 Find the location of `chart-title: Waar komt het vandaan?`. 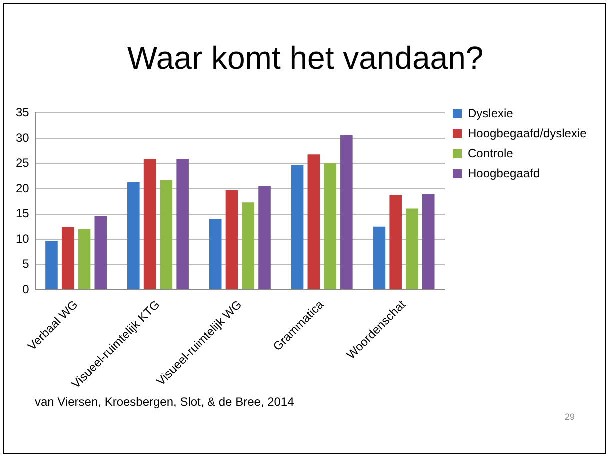

chart-title: Waar komt het vandaan? is located at coordinates (305, 58).